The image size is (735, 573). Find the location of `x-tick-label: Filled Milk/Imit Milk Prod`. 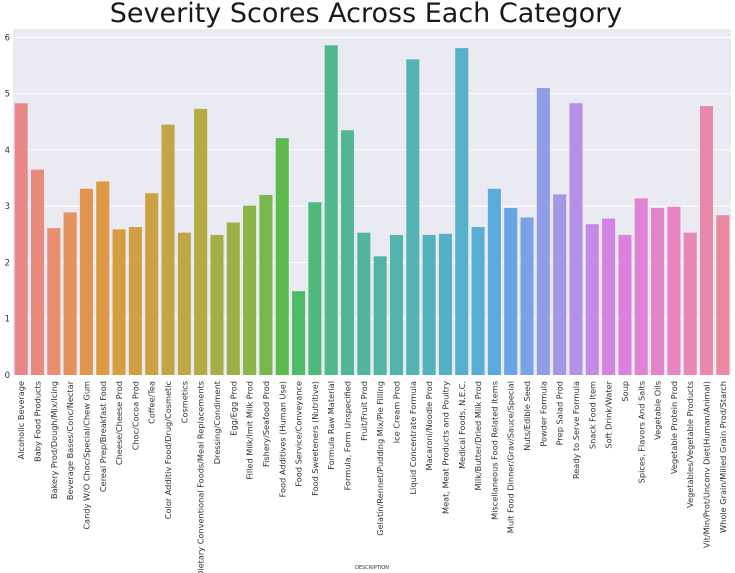

x-tick-label: Filled Milk/Imit Milk Prod is located at coordinates (250, 430).